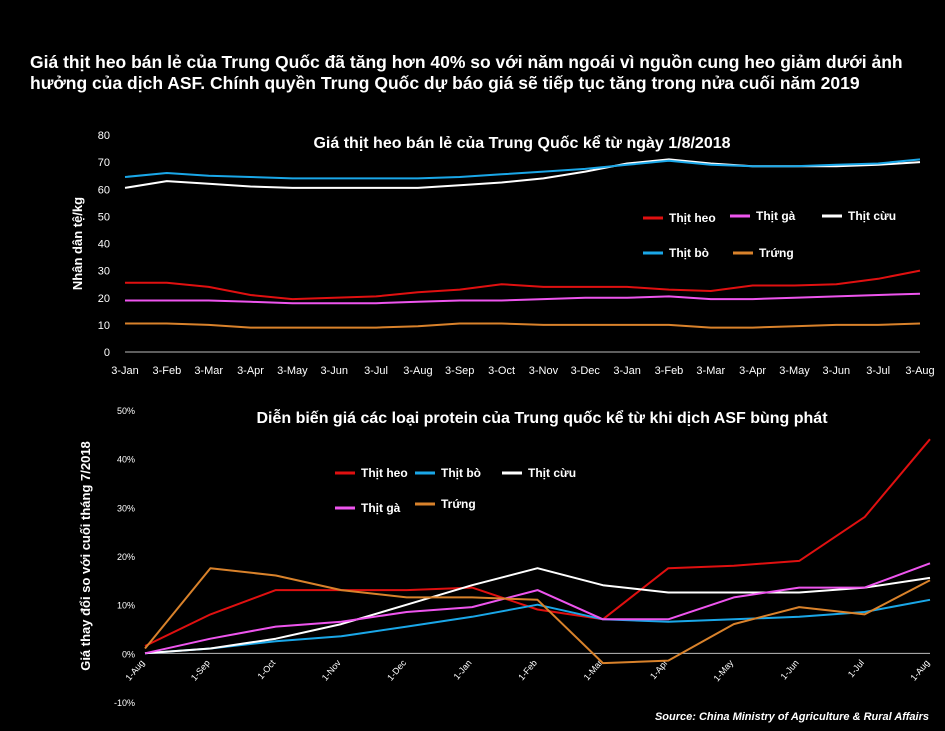 This screenshot has height=731, width=945. Describe the element at coordinates (523, 285) in the screenshot. I see `chart-0-series-0-line` at that location.